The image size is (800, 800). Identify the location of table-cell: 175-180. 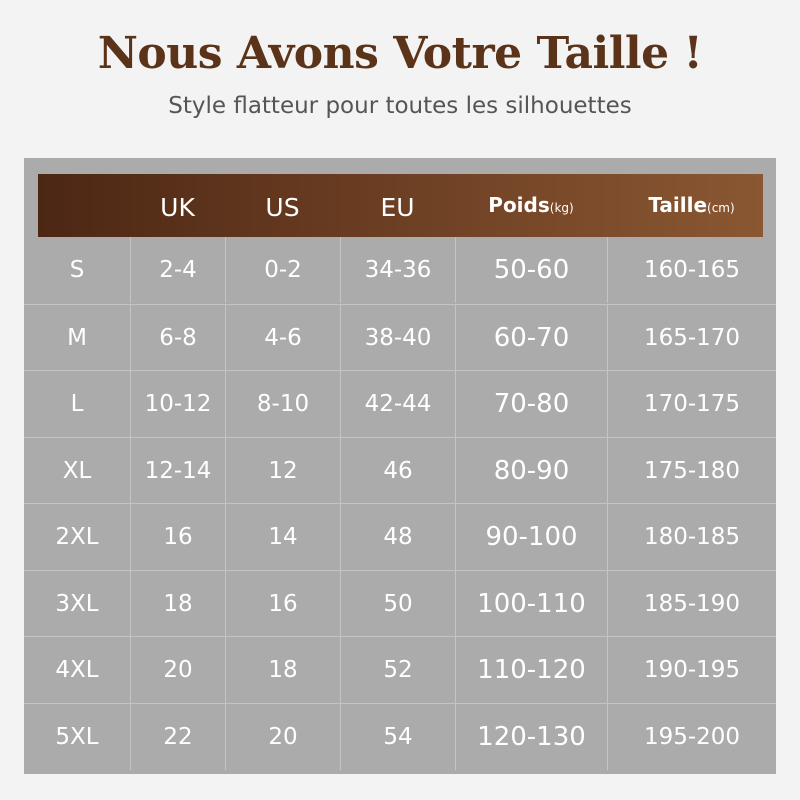
(691, 470).